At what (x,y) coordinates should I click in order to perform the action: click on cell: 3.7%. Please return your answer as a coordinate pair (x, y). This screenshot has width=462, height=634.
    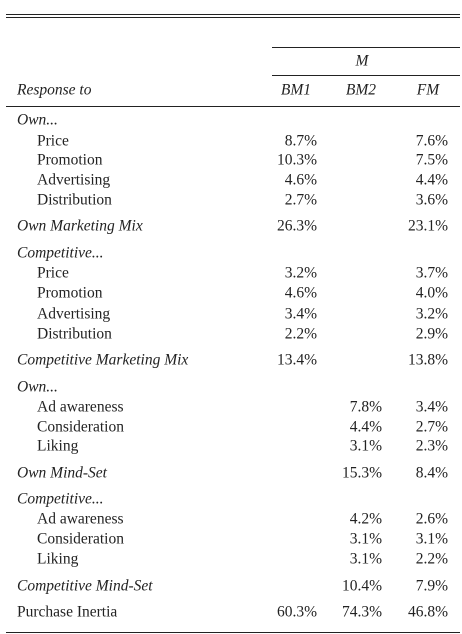
    Looking at the image, I should click on (432, 273).